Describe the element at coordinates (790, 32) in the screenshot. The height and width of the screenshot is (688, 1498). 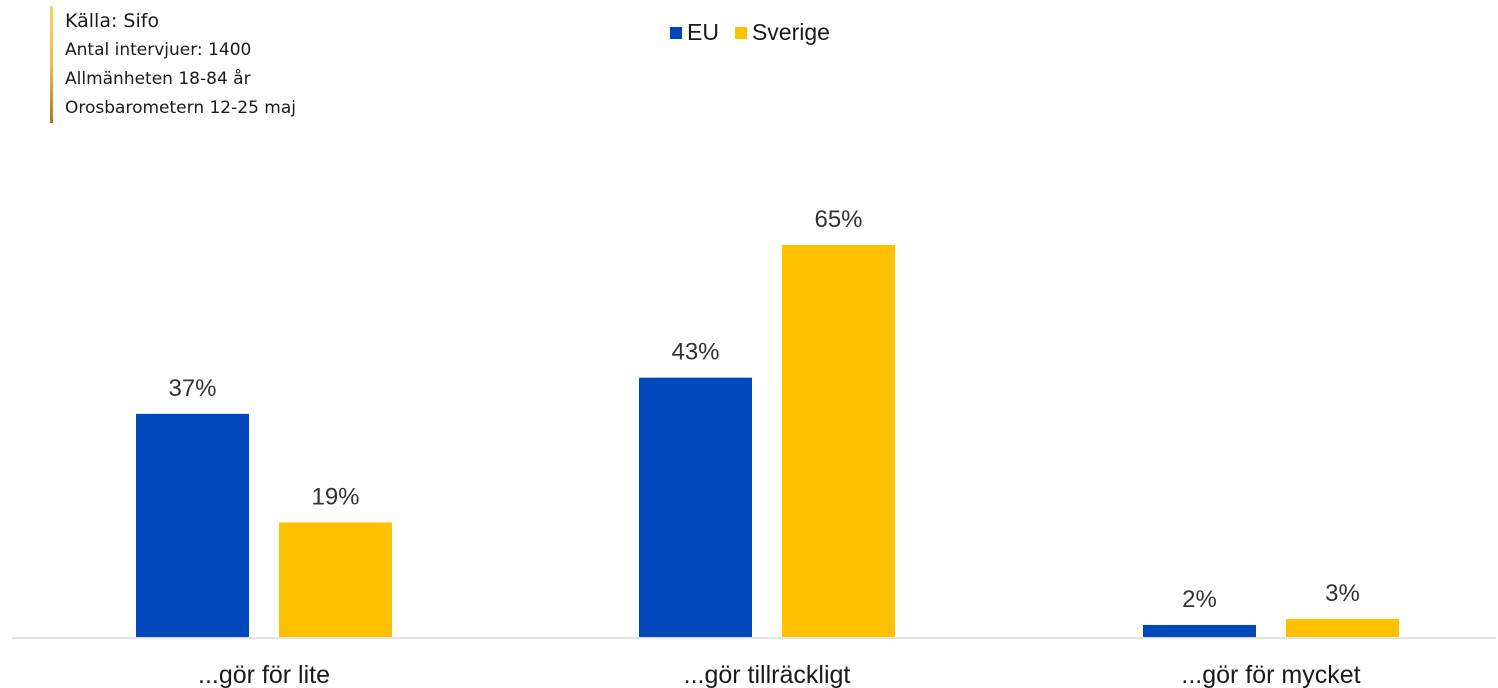
I see `legend-label-sverige: Sverige` at that location.